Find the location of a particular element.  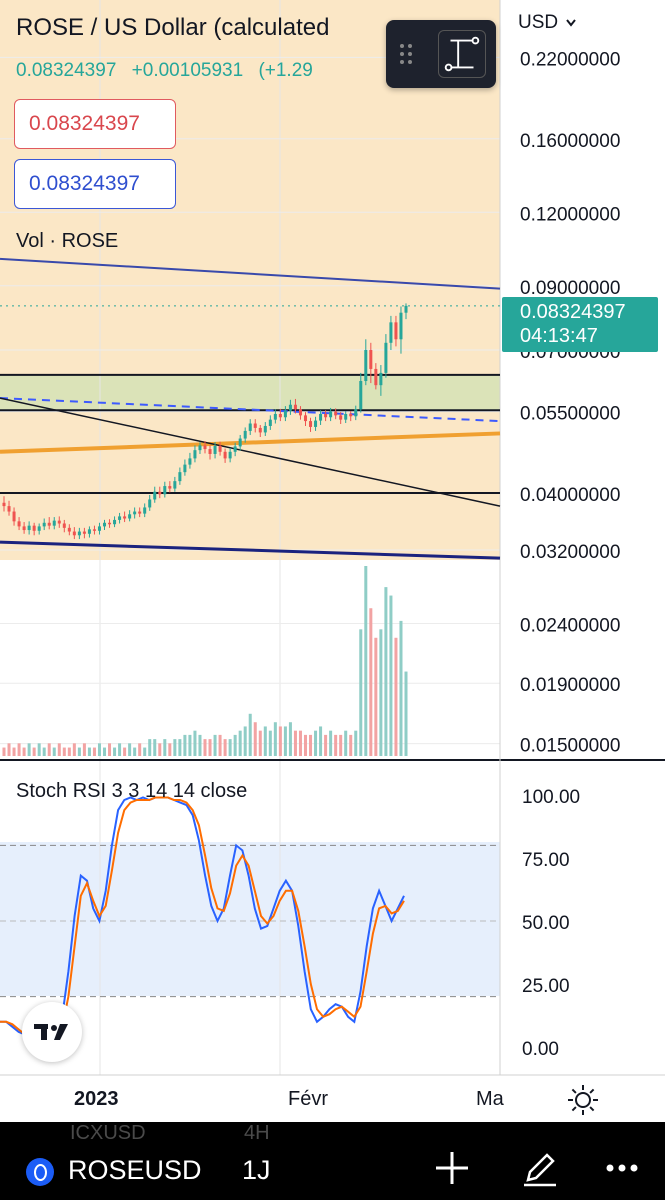

tradingview-logo-icon is located at coordinates (51, 1032).